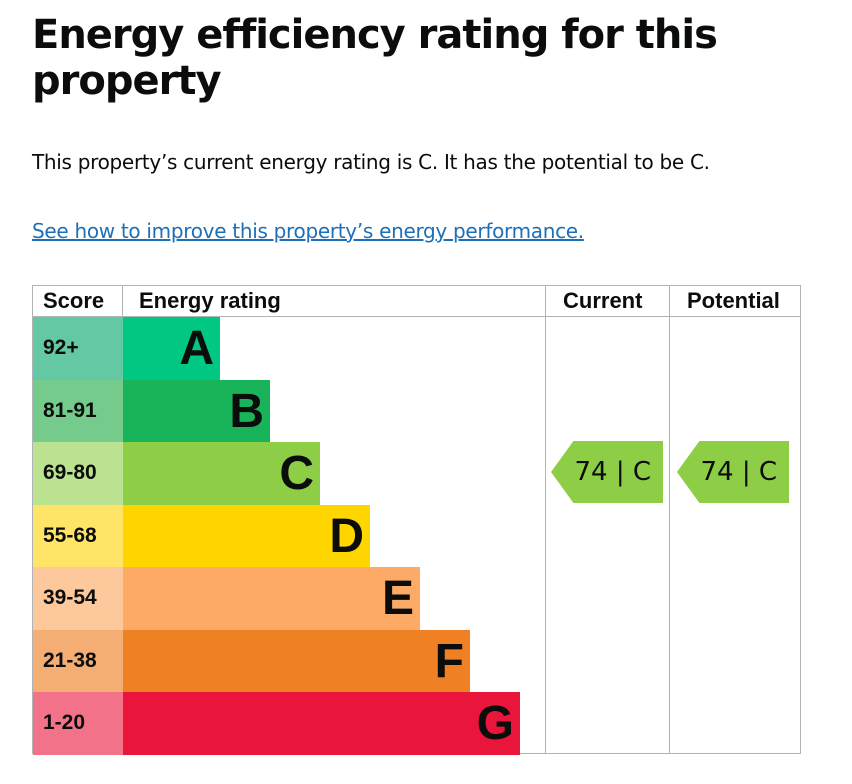 Image resolution: width=852 pixels, height=784 pixels. I want to click on current-rating-label: 74 | C, so click(612, 472).